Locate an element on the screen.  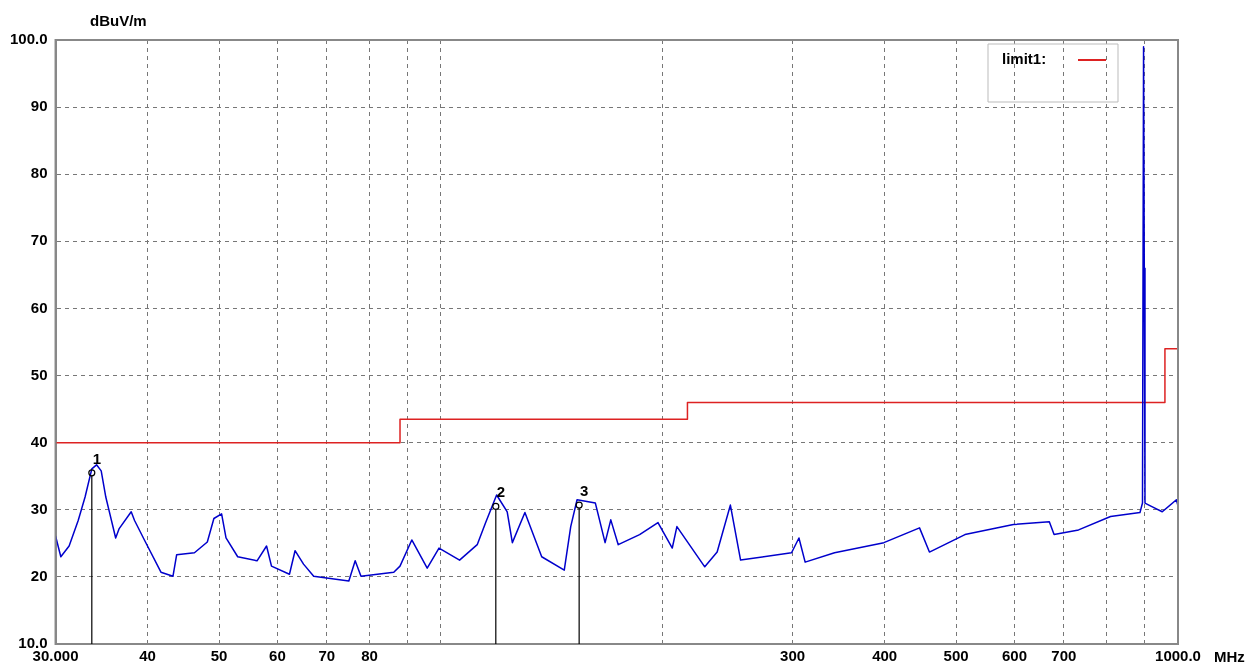
x-tick-label: 300 is located at coordinates (793, 656).